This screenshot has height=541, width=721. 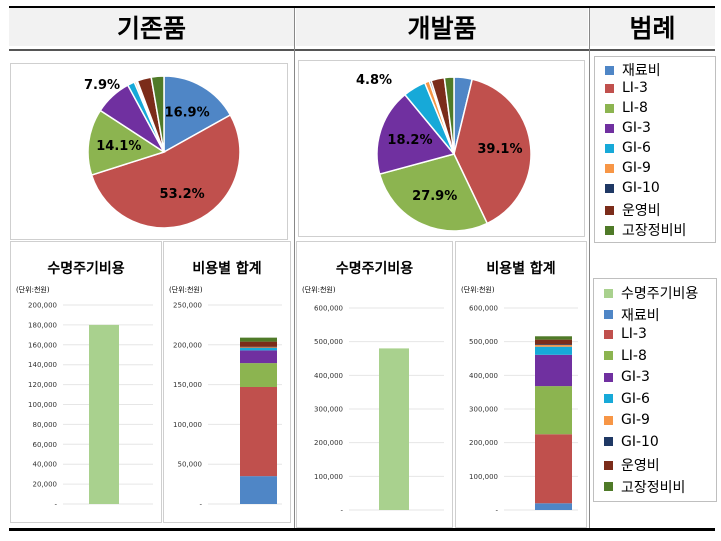 What do you see at coordinates (362, 529) in the screenshot?
I see `table-bottom-rule` at bounding box center [362, 529].